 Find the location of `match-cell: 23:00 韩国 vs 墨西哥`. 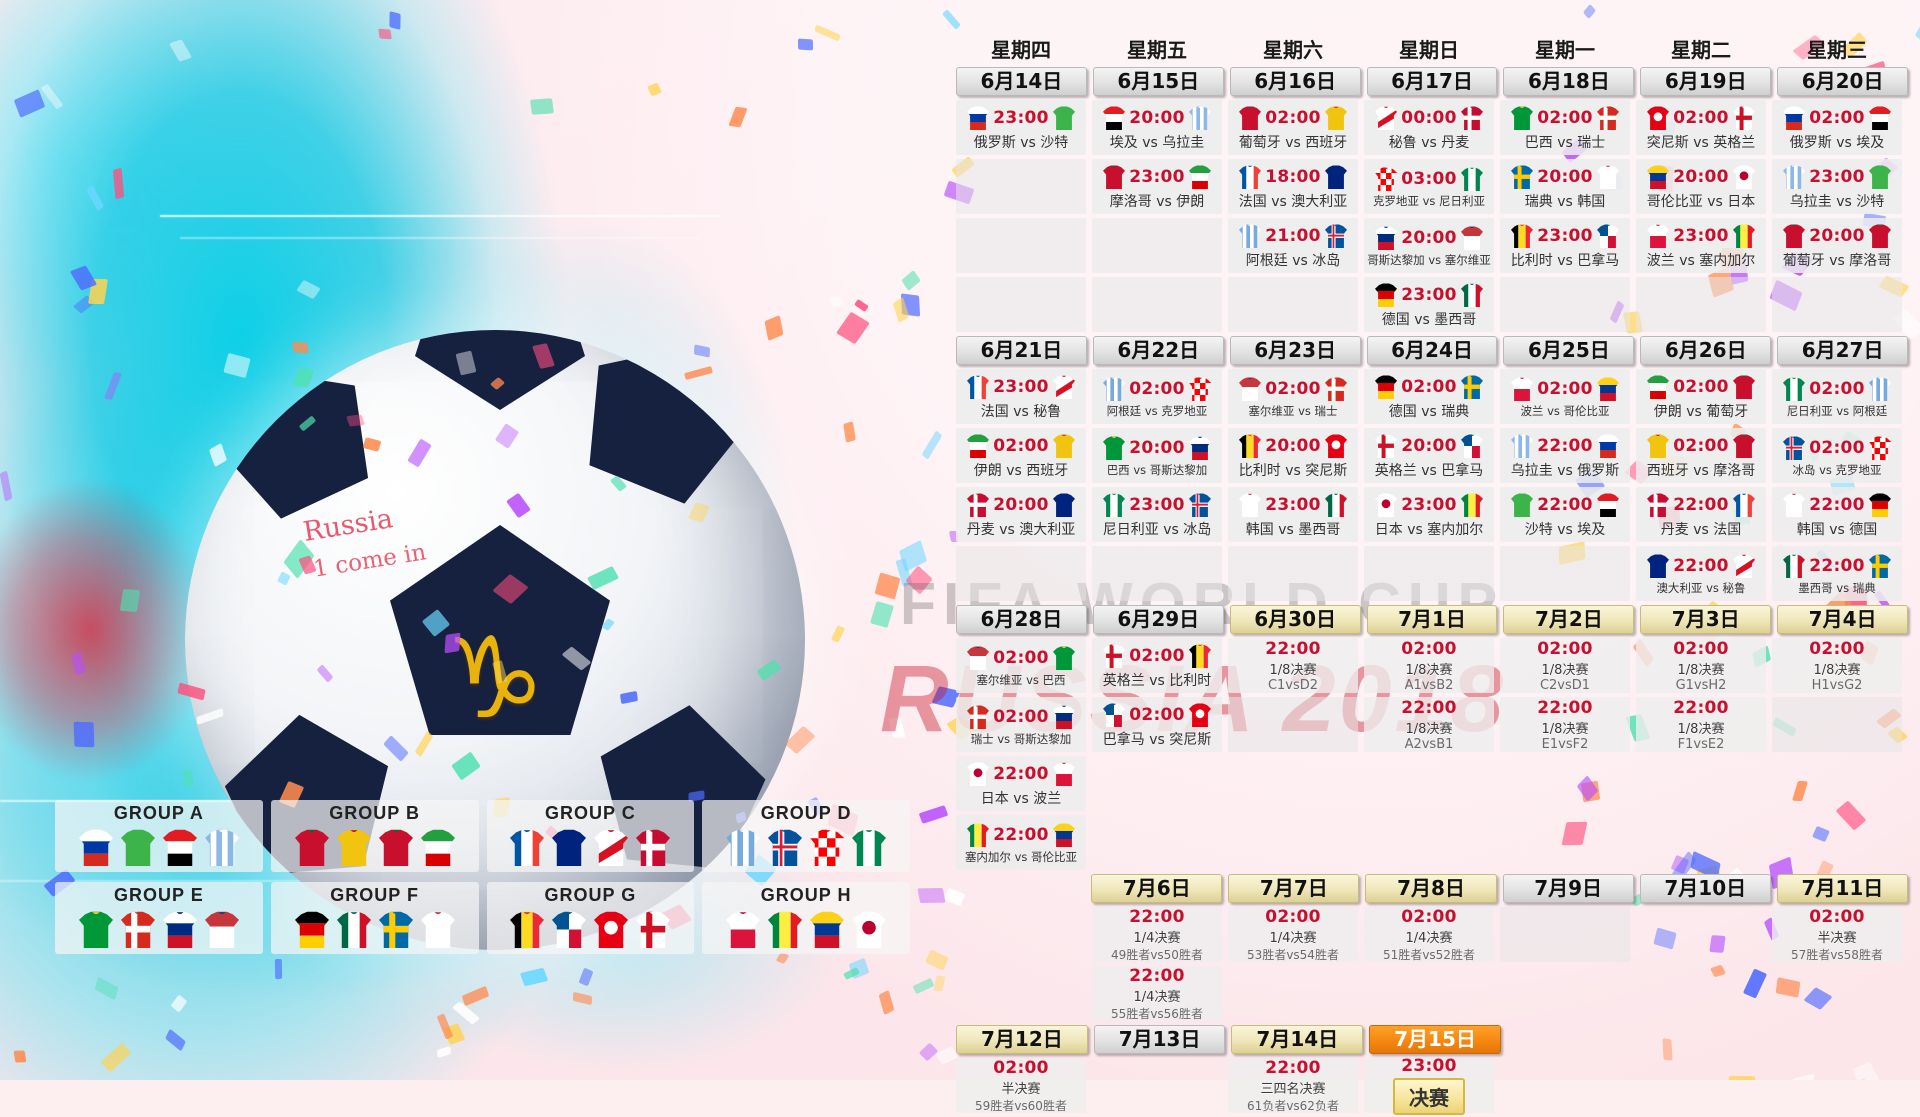

match-cell: 23:00 韩国 vs 墨西哥 is located at coordinates (1293, 514).